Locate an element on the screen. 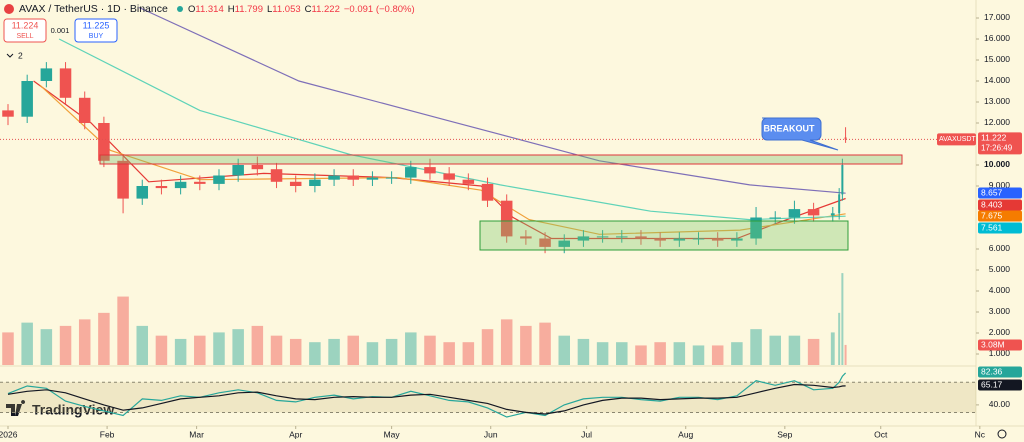 The image size is (1024, 442). buy-label: BUY is located at coordinates (96, 36).